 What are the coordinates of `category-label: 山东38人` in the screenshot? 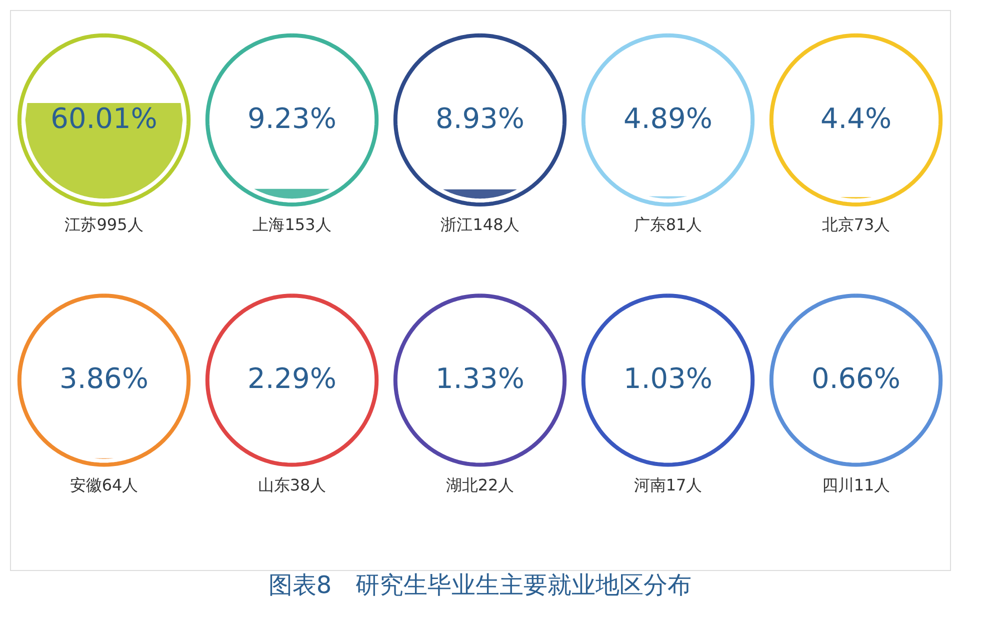 It's located at (292, 484).